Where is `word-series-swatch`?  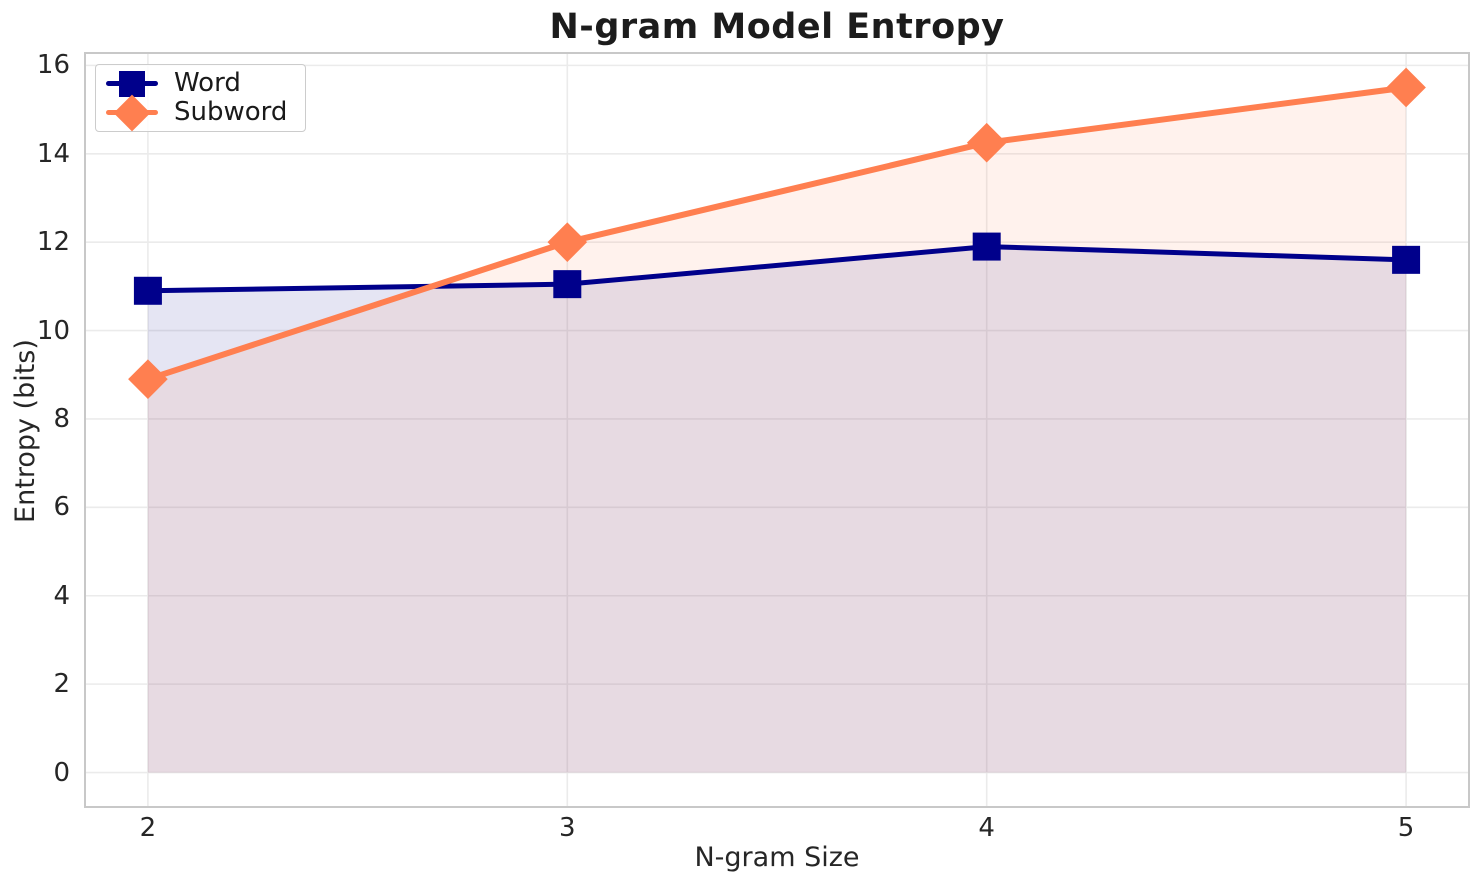
word-series-swatch is located at coordinates (132, 83).